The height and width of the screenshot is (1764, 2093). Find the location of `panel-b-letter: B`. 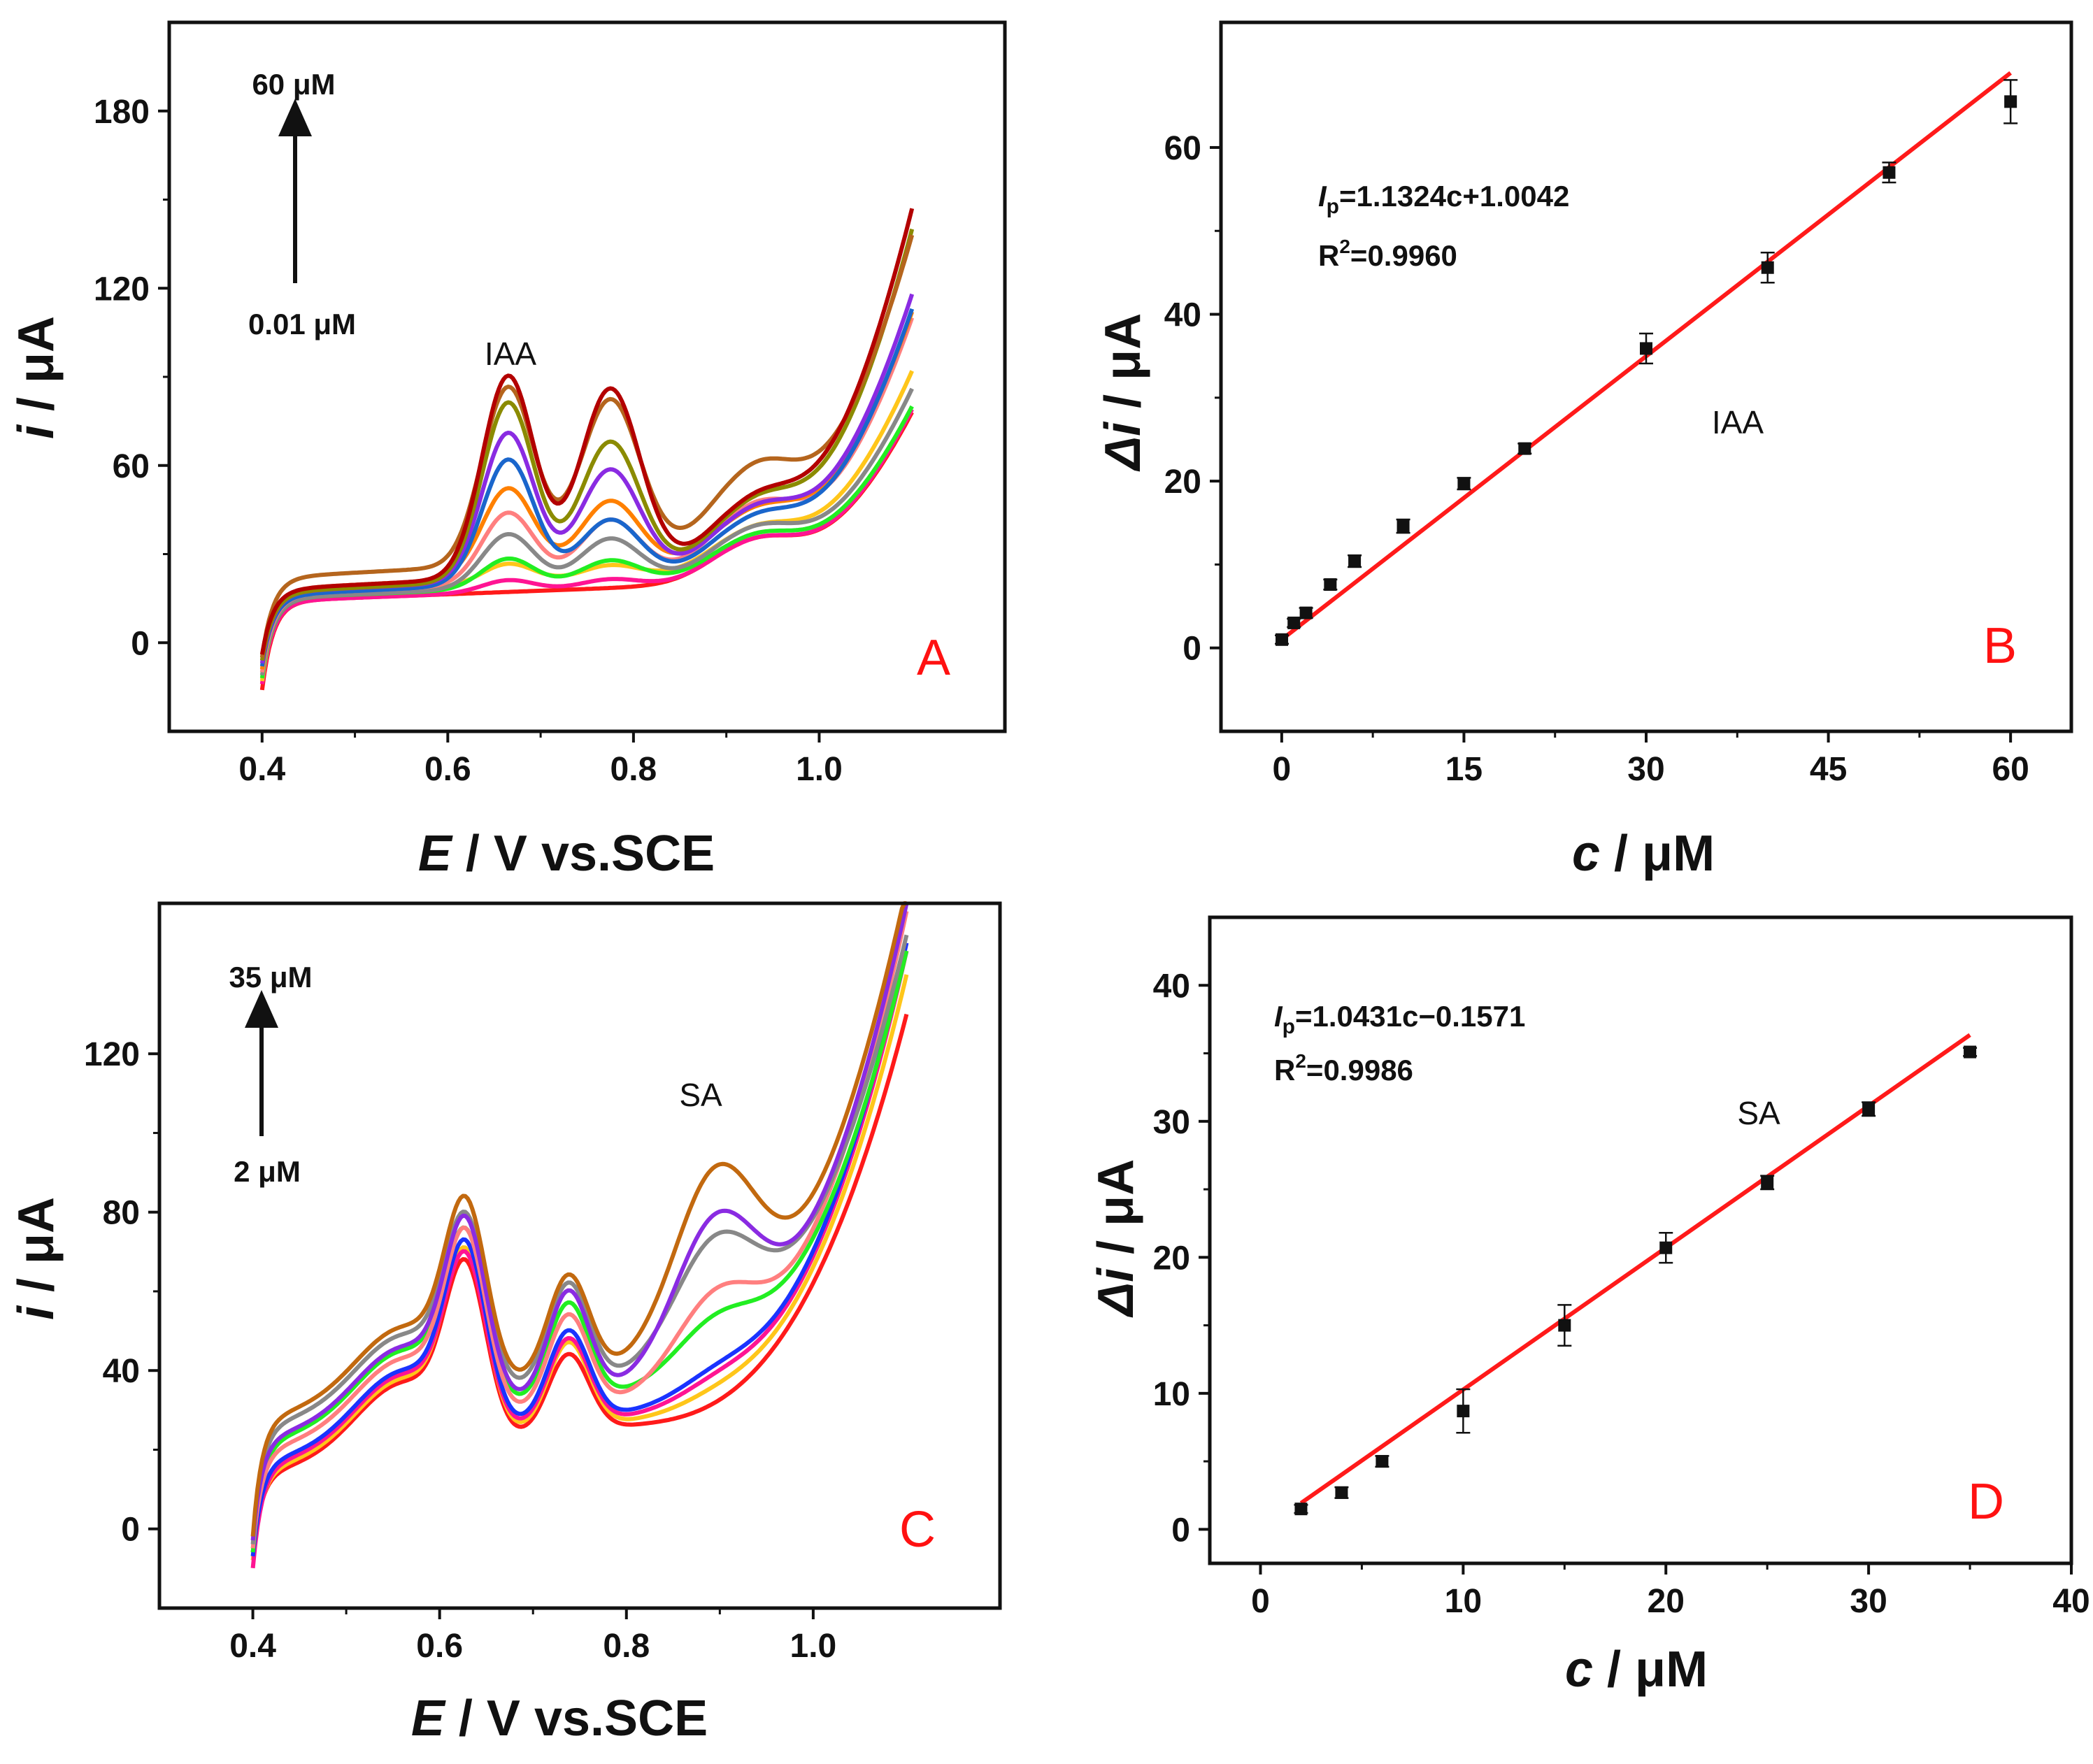

panel-b-letter: B is located at coordinates (2000, 646).